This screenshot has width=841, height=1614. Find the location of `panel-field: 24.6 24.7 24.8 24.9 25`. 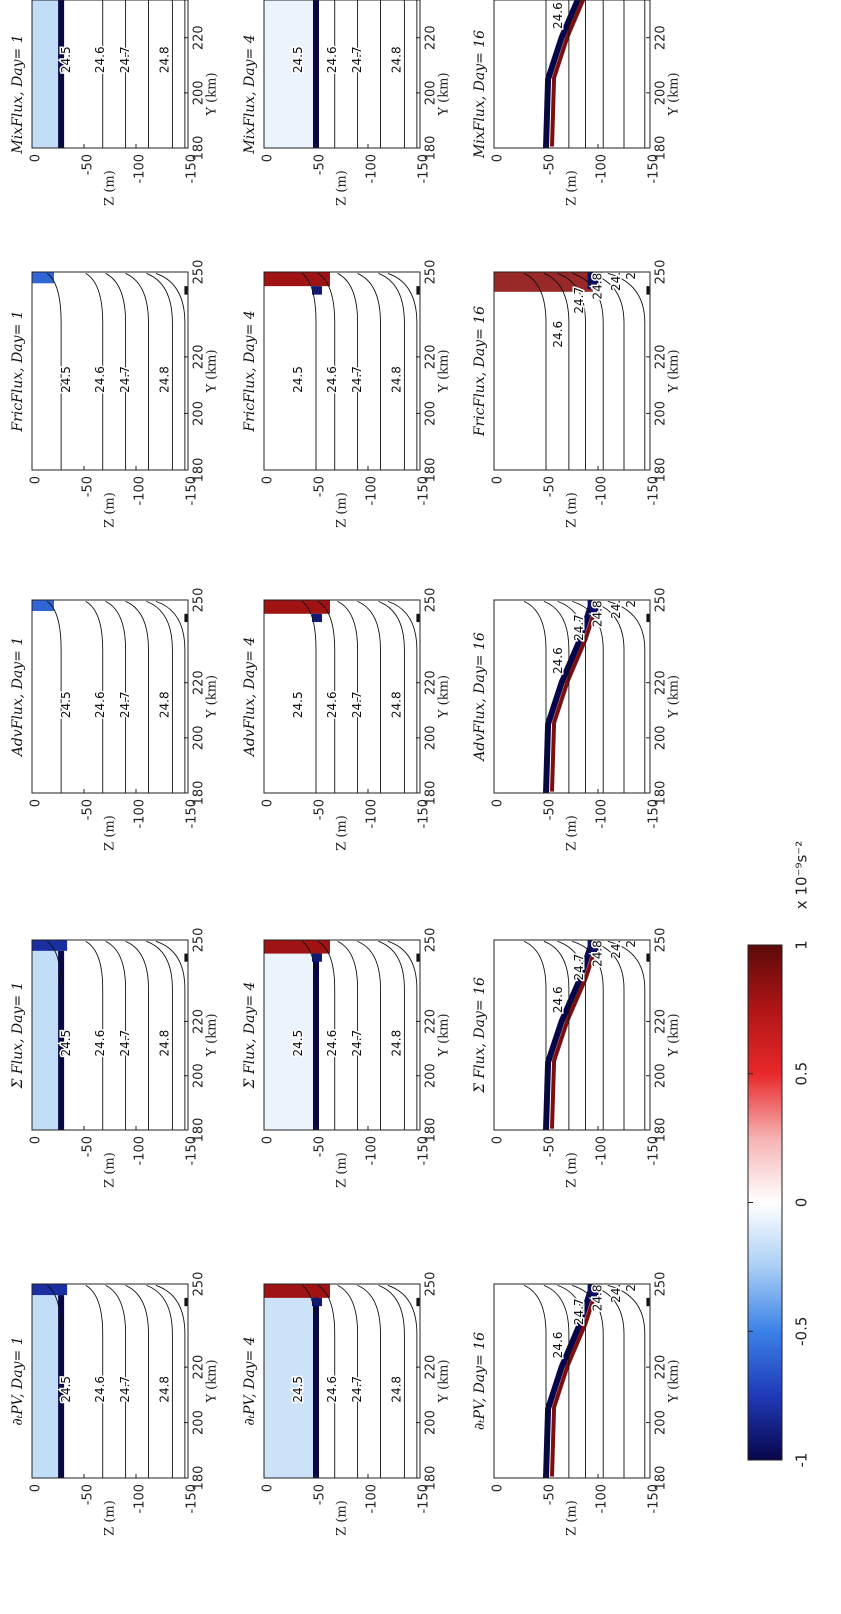

panel-field: 24.6 24.7 24.8 24.9 25 is located at coordinates (572, 1035).